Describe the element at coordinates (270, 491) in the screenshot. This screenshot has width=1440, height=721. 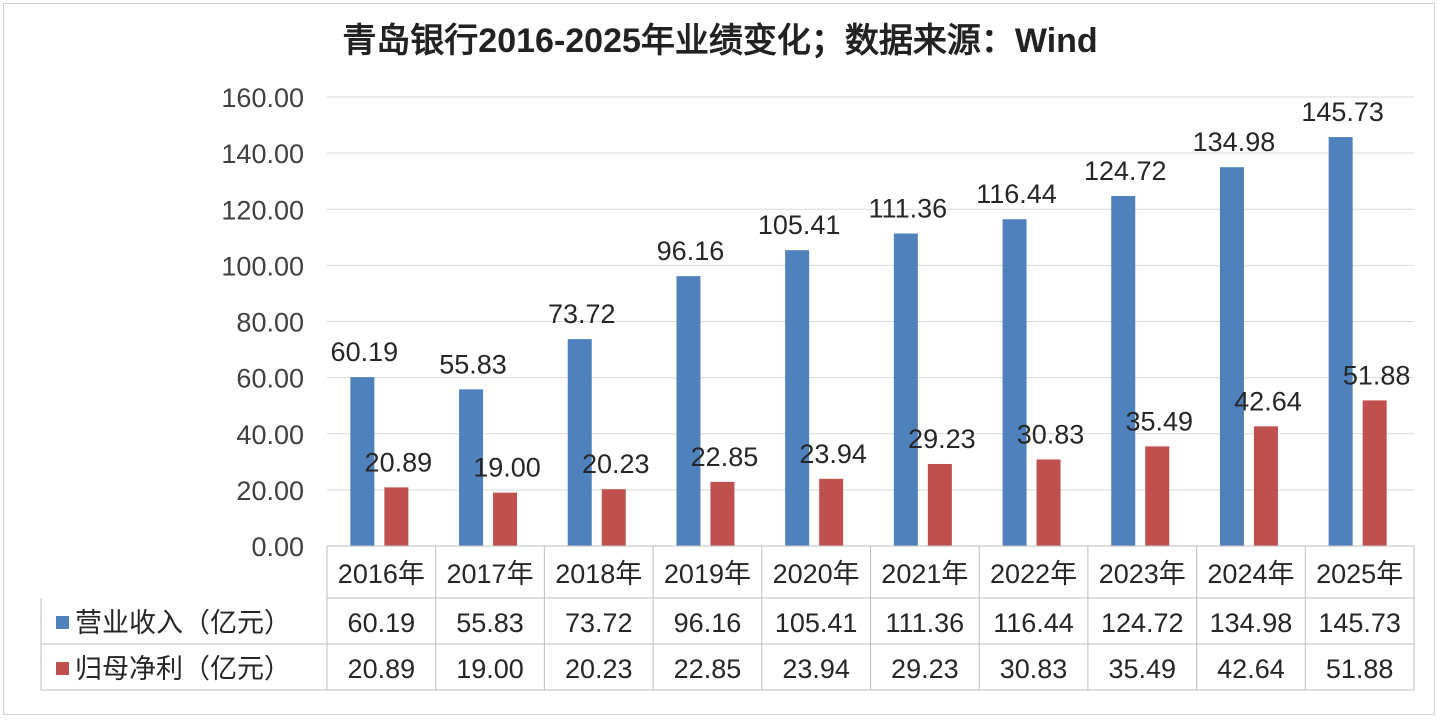
I see `y-tick-label: 20.00` at that location.